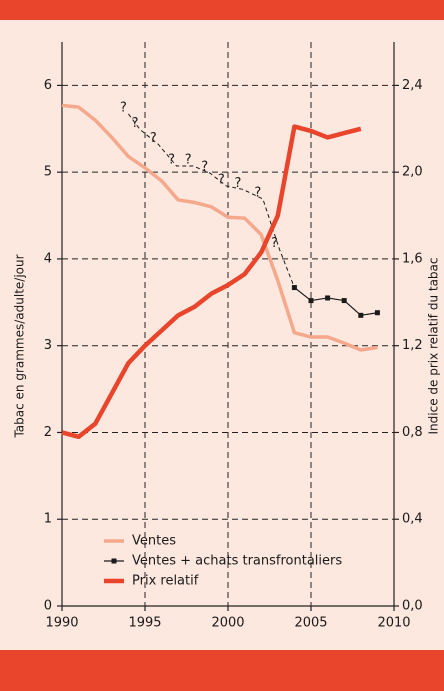  Describe the element at coordinates (222, 10) in the screenshot. I see `top-band` at that location.